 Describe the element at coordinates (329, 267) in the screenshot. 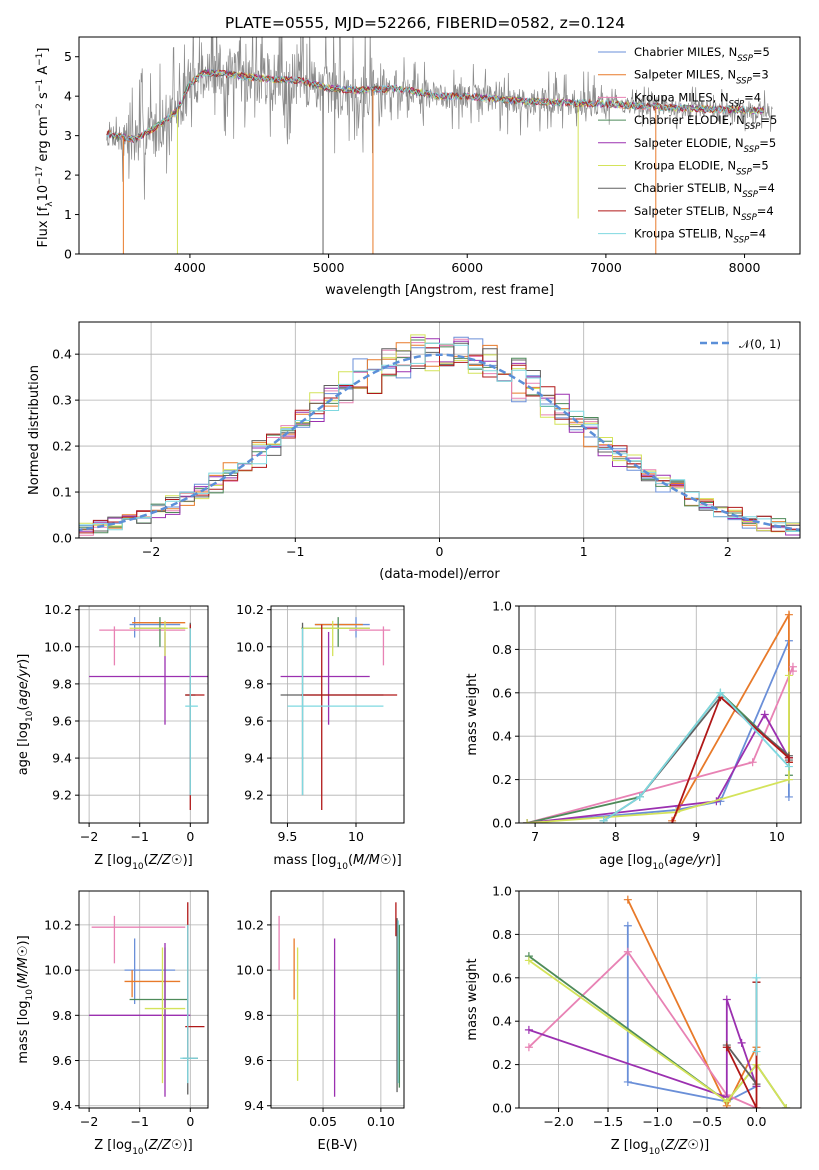

I see `x-tick-label: 5000` at that location.